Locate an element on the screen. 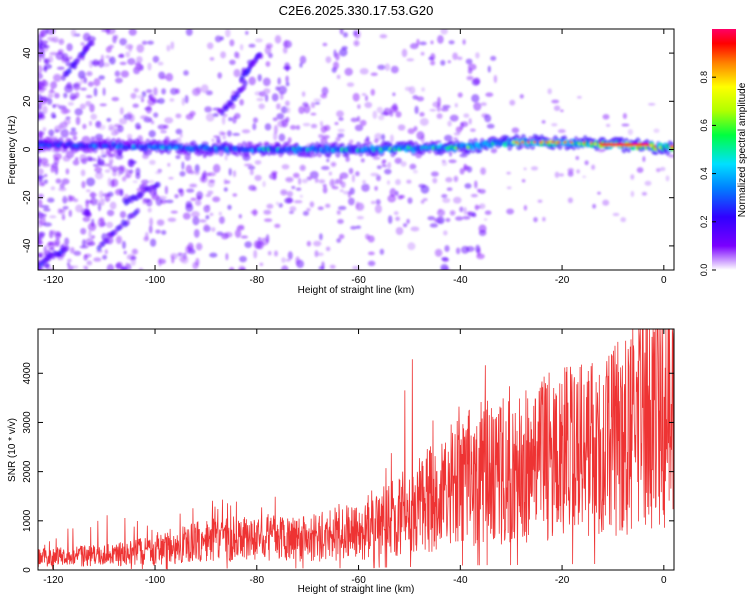 The height and width of the screenshot is (600, 750). x-tick-label: -20 is located at coordinates (562, 580).